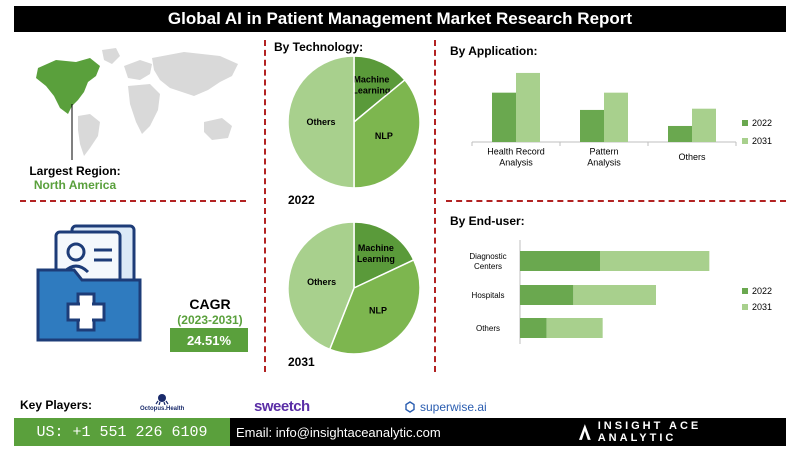 The image size is (800, 450). I want to click on superwise-logo-icon, so click(410, 407).